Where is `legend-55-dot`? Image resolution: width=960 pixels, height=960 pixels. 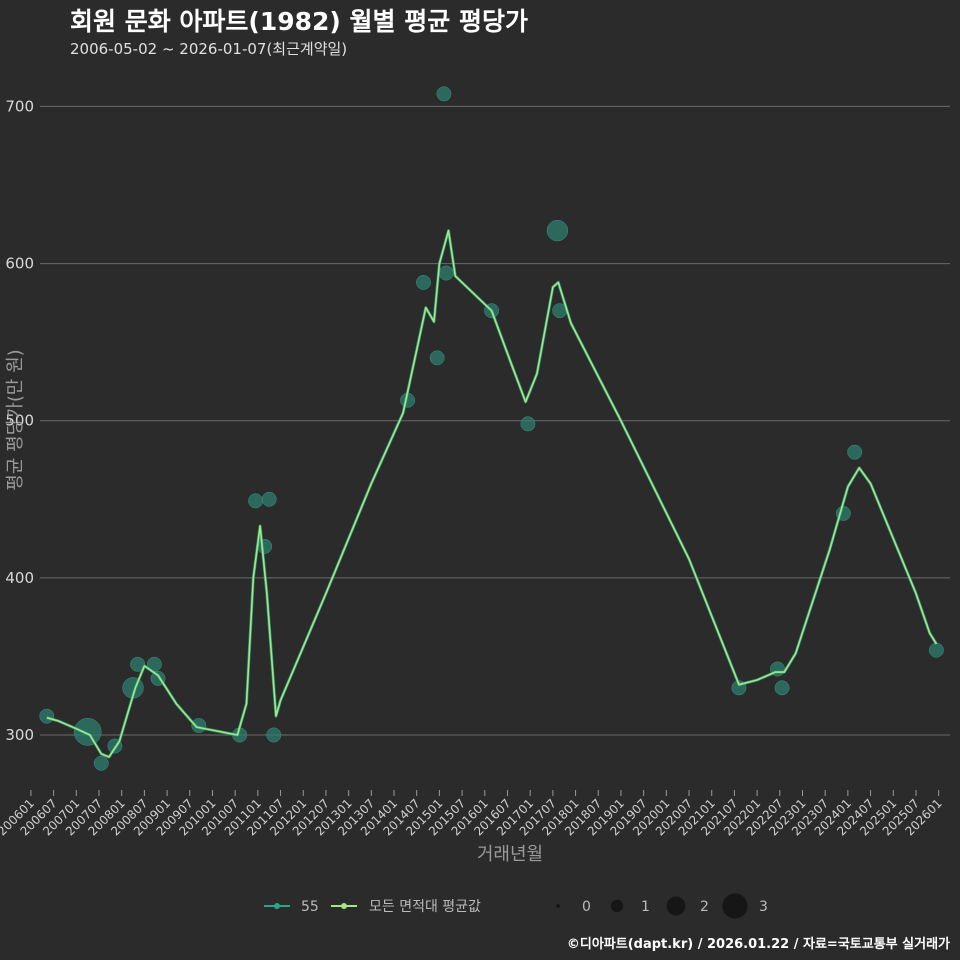 legend-55-dot is located at coordinates (277, 906).